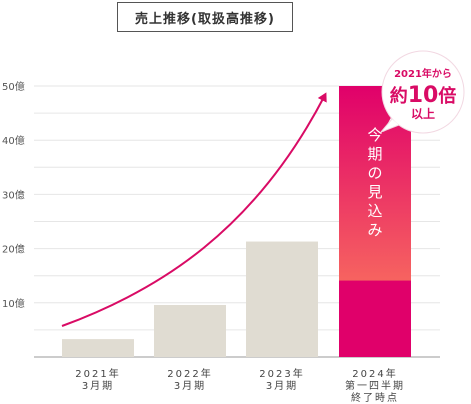  What do you see at coordinates (423, 95) in the screenshot?
I see `callout-line-2: 約10倍` at bounding box center [423, 95].